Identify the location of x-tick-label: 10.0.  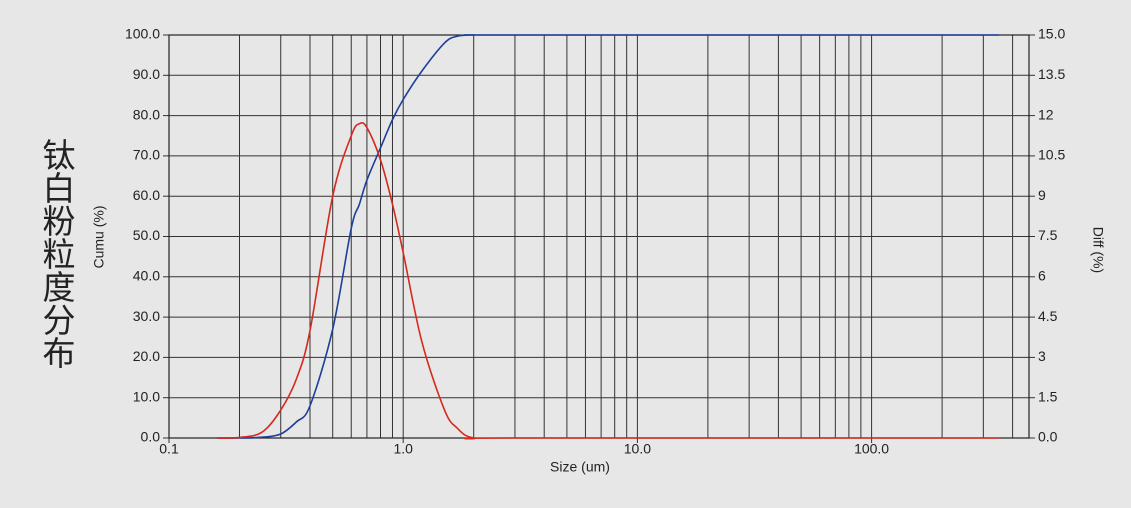
(637, 449).